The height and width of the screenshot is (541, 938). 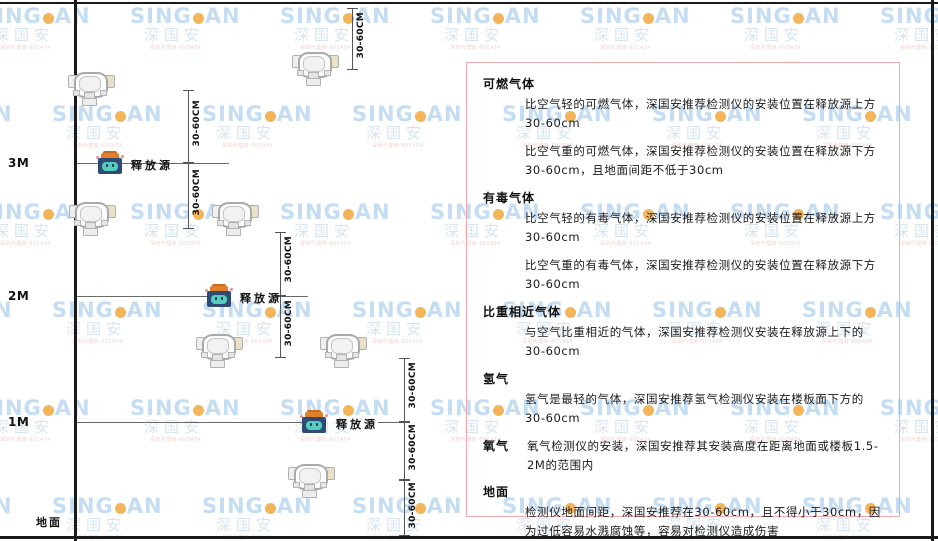 What do you see at coordinates (496, 379) in the screenshot?
I see `panel-section-title: 氢气` at bounding box center [496, 379].